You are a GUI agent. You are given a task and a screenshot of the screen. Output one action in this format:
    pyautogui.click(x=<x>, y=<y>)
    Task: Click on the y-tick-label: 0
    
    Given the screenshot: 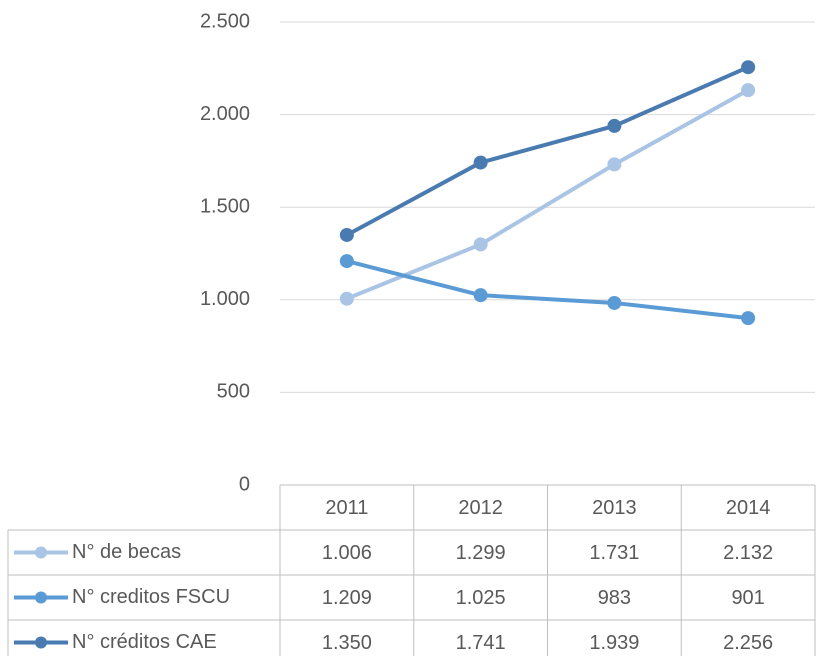 What is the action you would take?
    pyautogui.click(x=244, y=484)
    